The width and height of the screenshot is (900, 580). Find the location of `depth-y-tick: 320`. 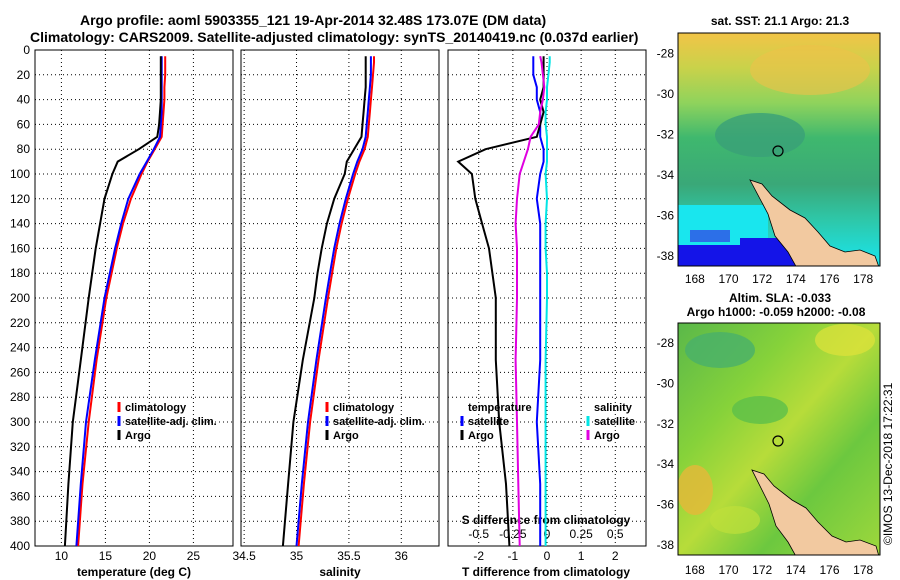

depth-y-tick: 320 is located at coordinates (20, 447).